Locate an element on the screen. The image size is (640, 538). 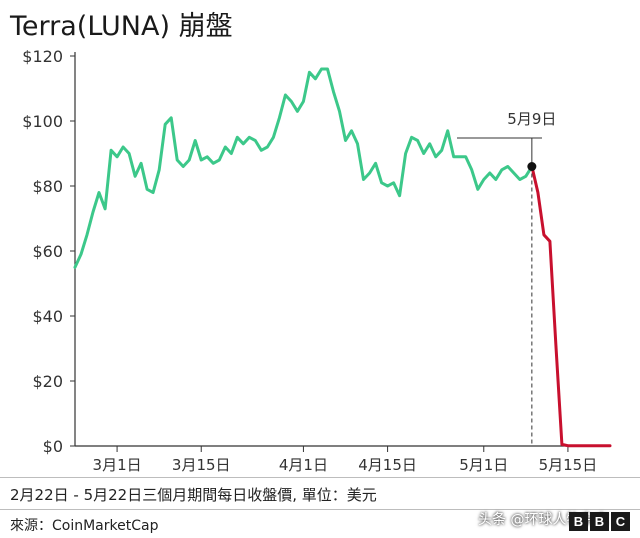
x-tick-label: 4月15日 is located at coordinates (387, 465).